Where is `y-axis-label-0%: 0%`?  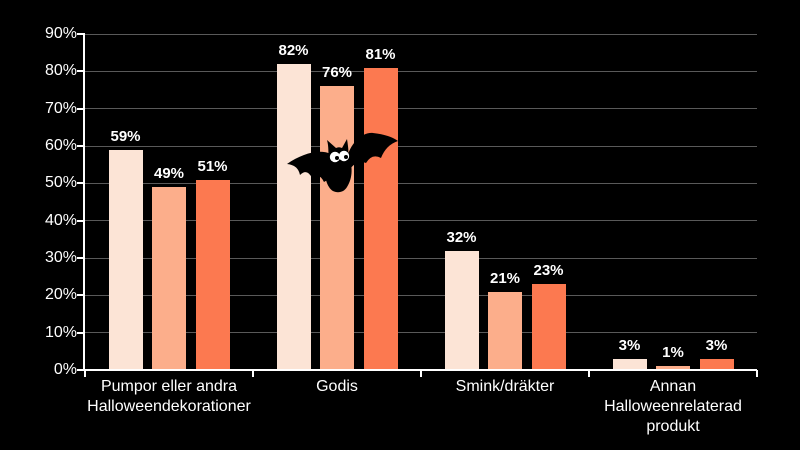 y-axis-label-0%: 0% is located at coordinates (65, 369).